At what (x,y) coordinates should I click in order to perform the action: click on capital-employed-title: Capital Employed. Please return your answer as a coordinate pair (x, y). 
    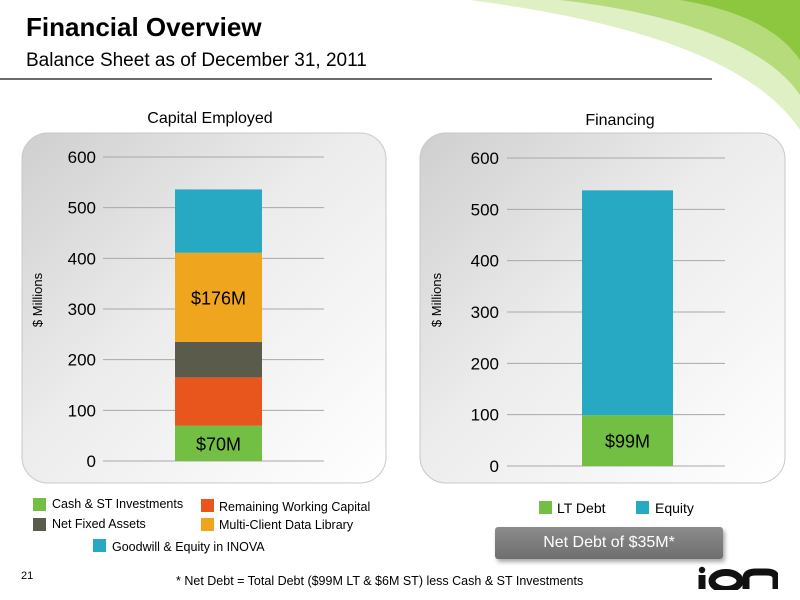
    Looking at the image, I should click on (210, 118).